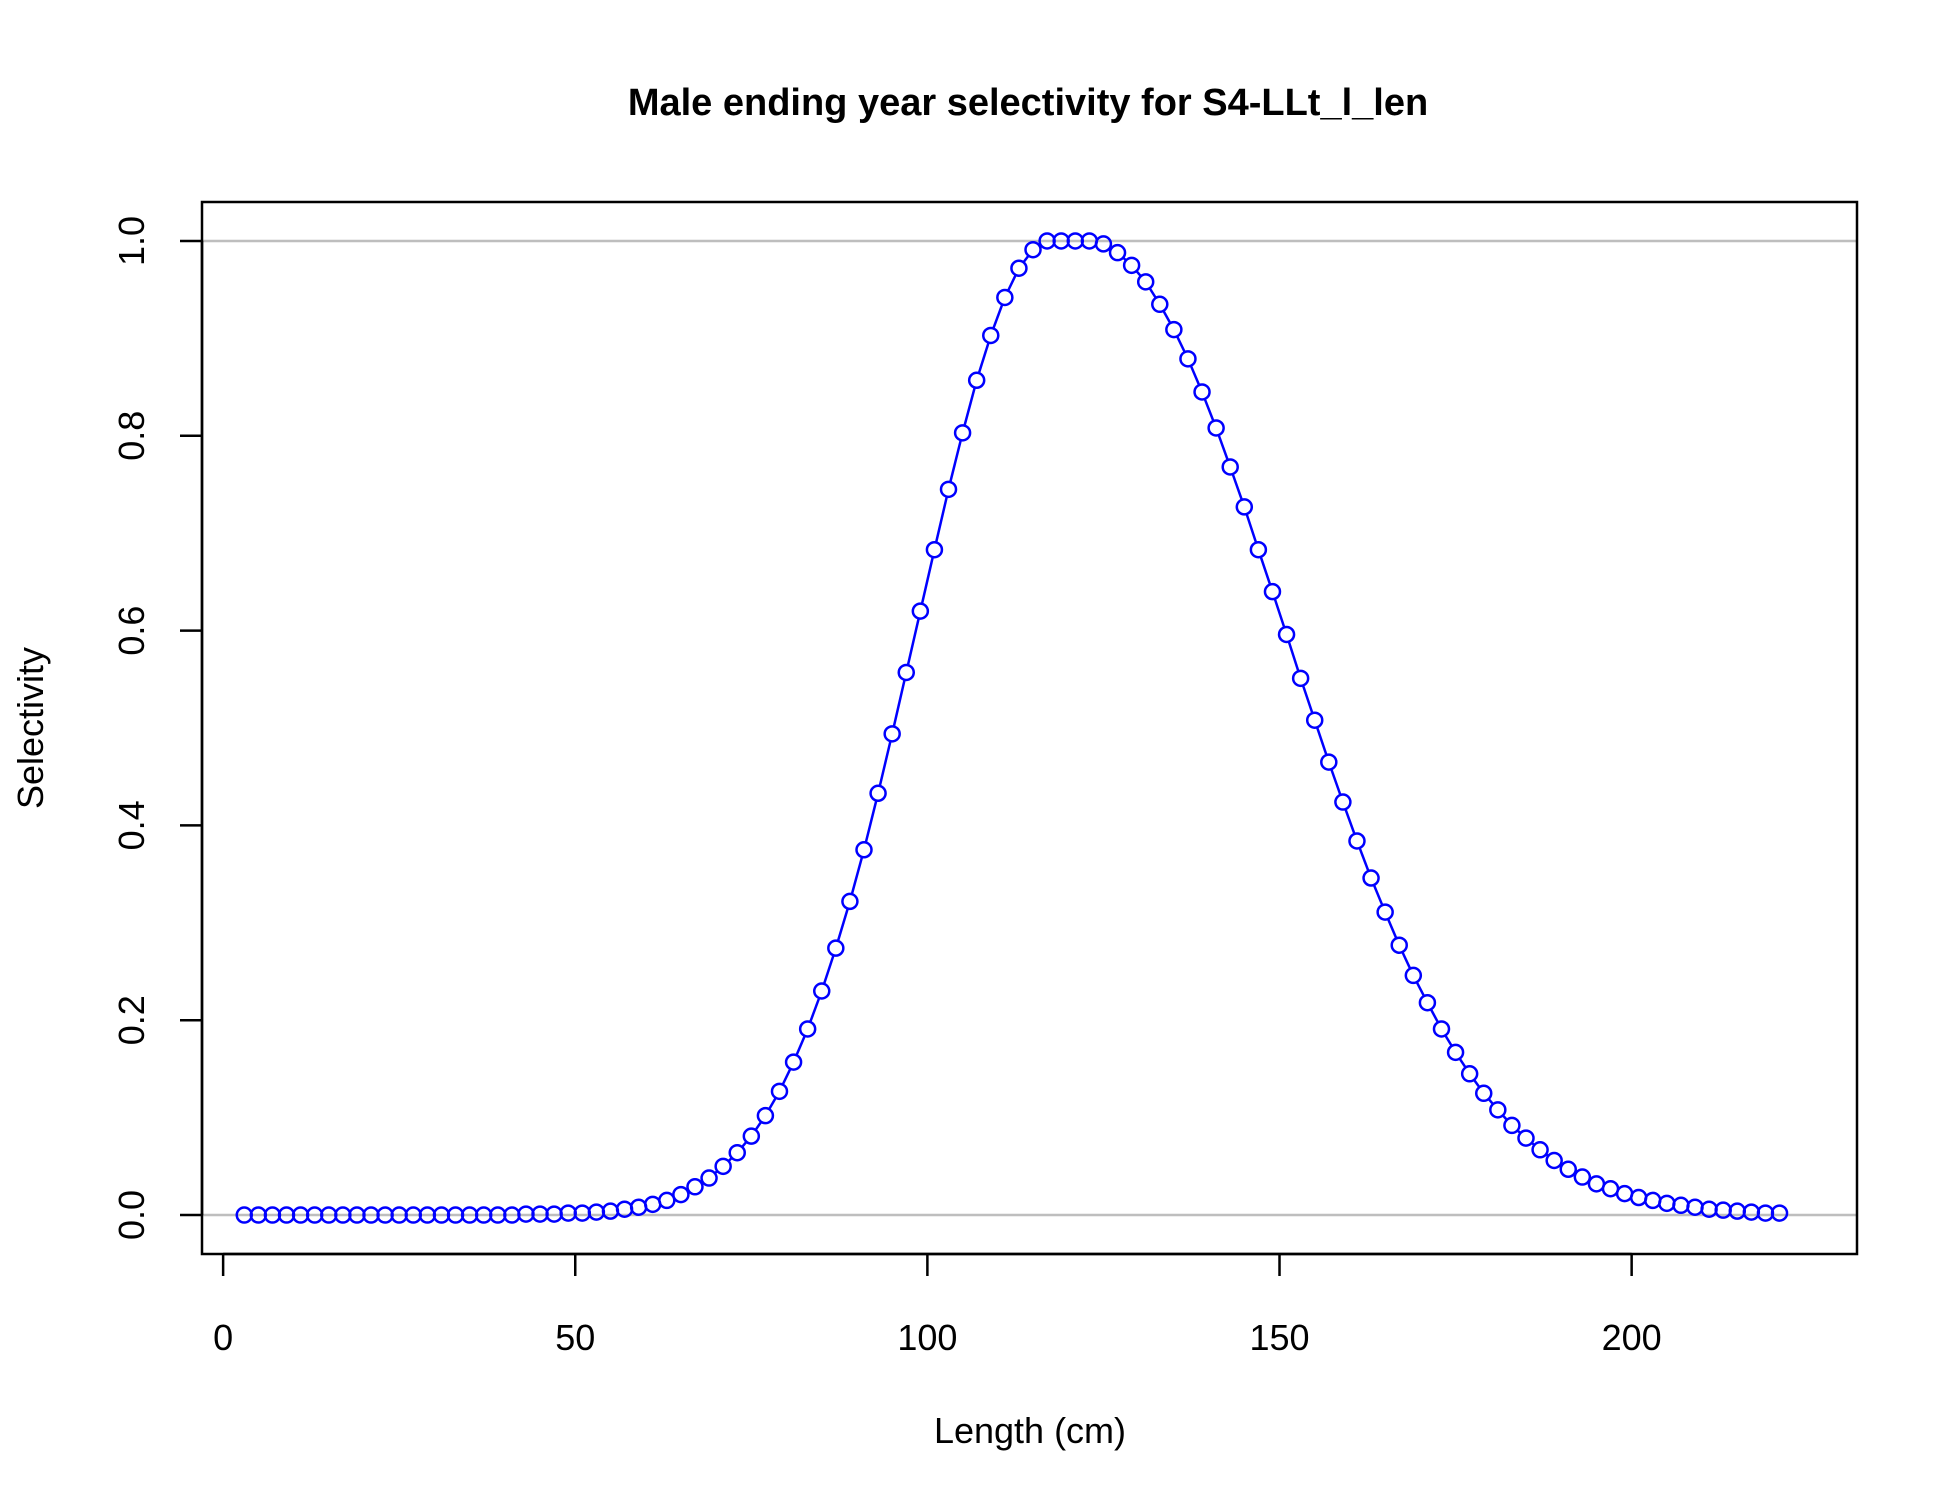 Image resolution: width=1950 pixels, height=1500 pixels. What do you see at coordinates (223, 1337) in the screenshot?
I see `x-tick-label-0: 0` at bounding box center [223, 1337].